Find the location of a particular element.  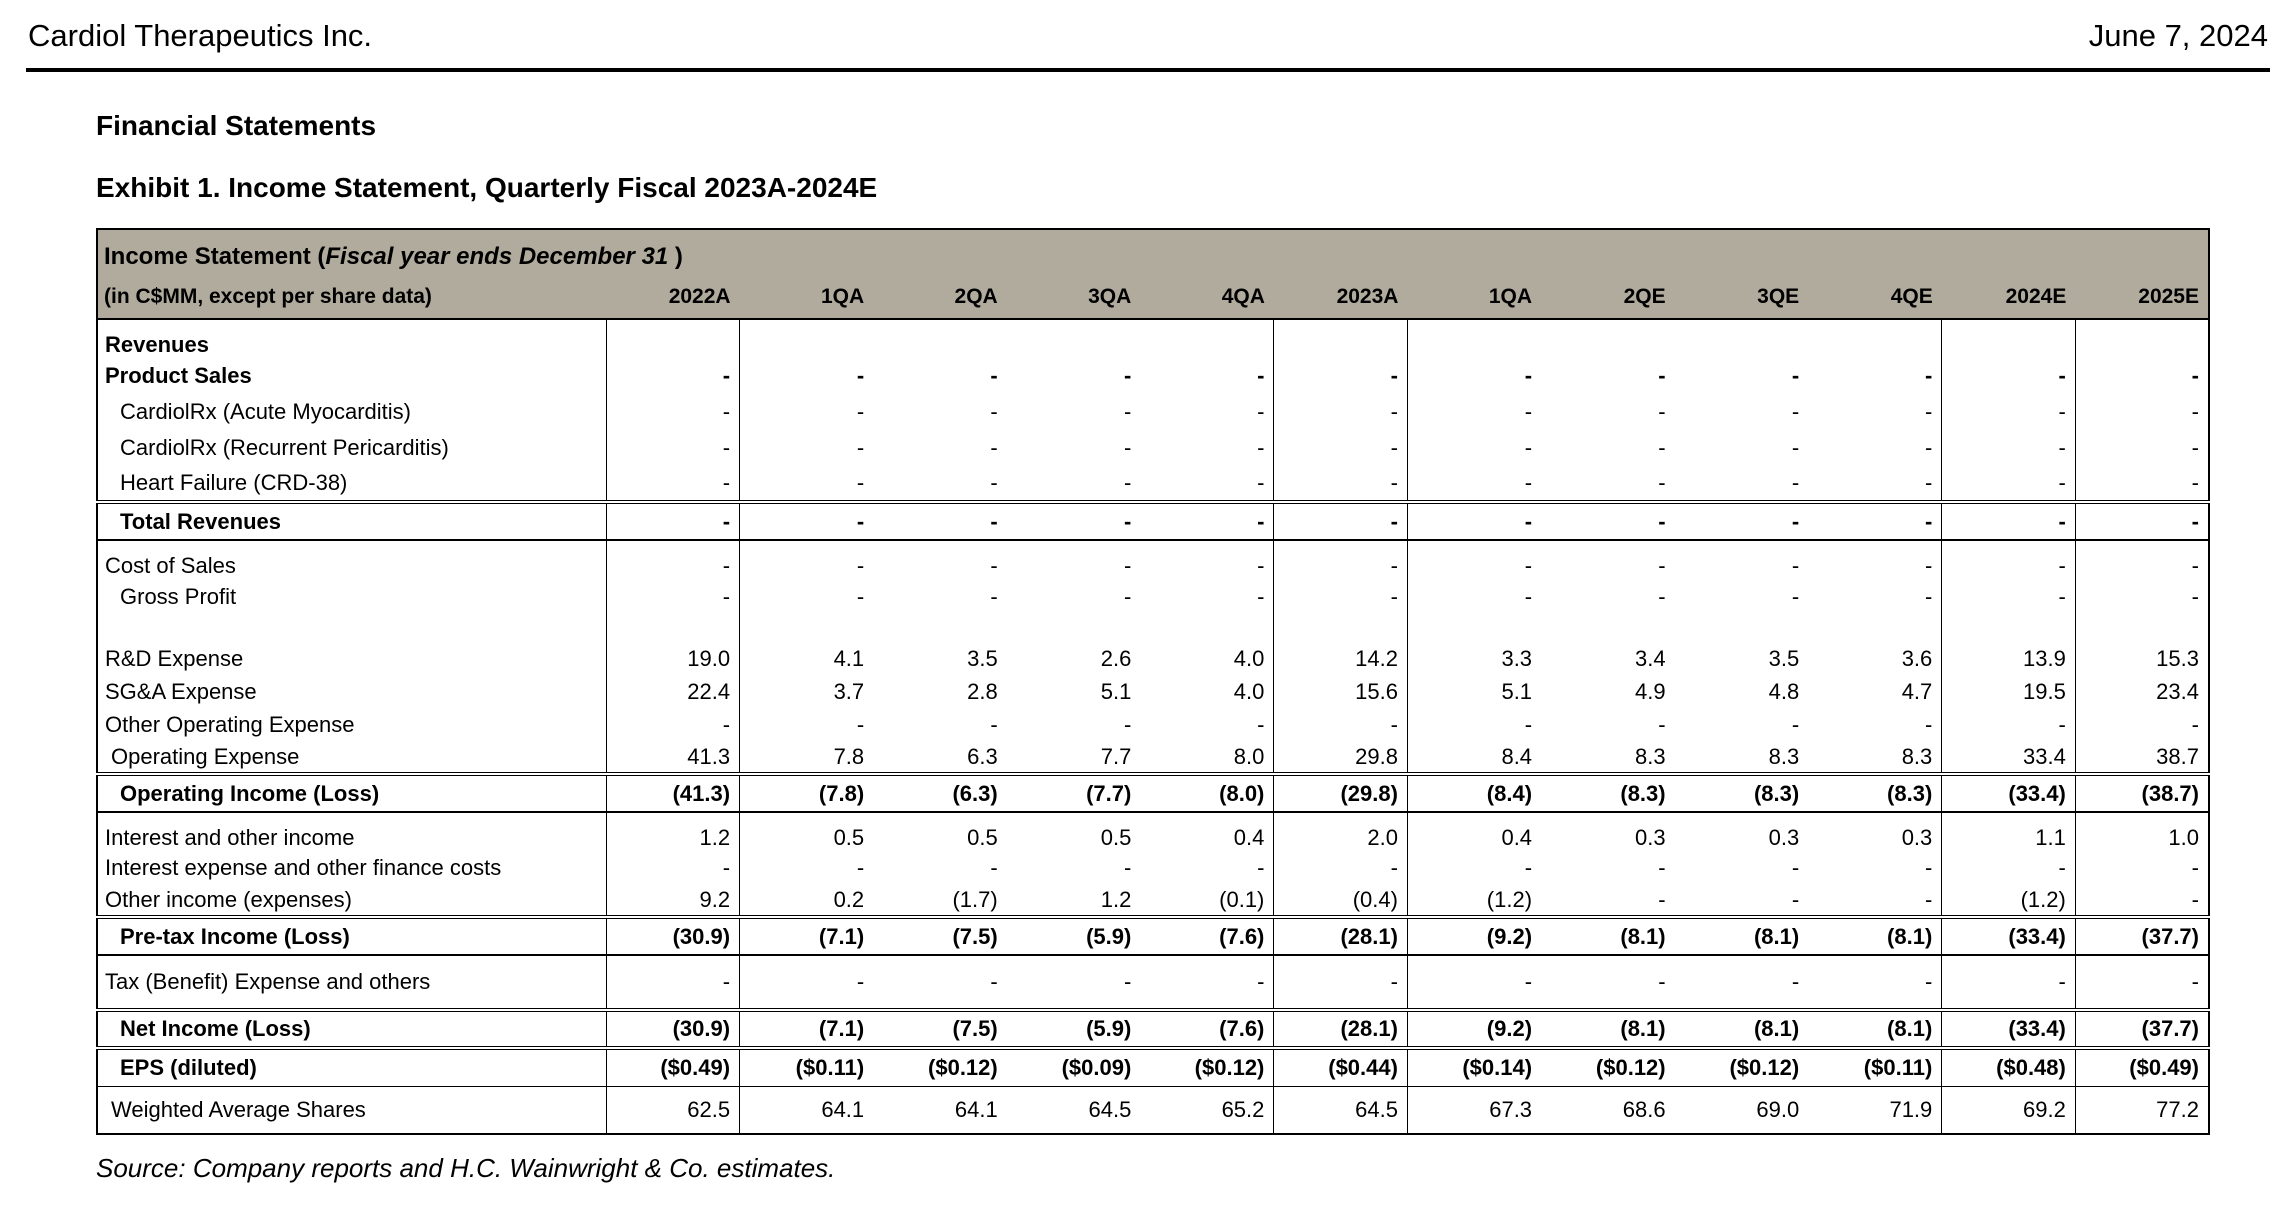

cell-value: (8.0) is located at coordinates (1207, 792).